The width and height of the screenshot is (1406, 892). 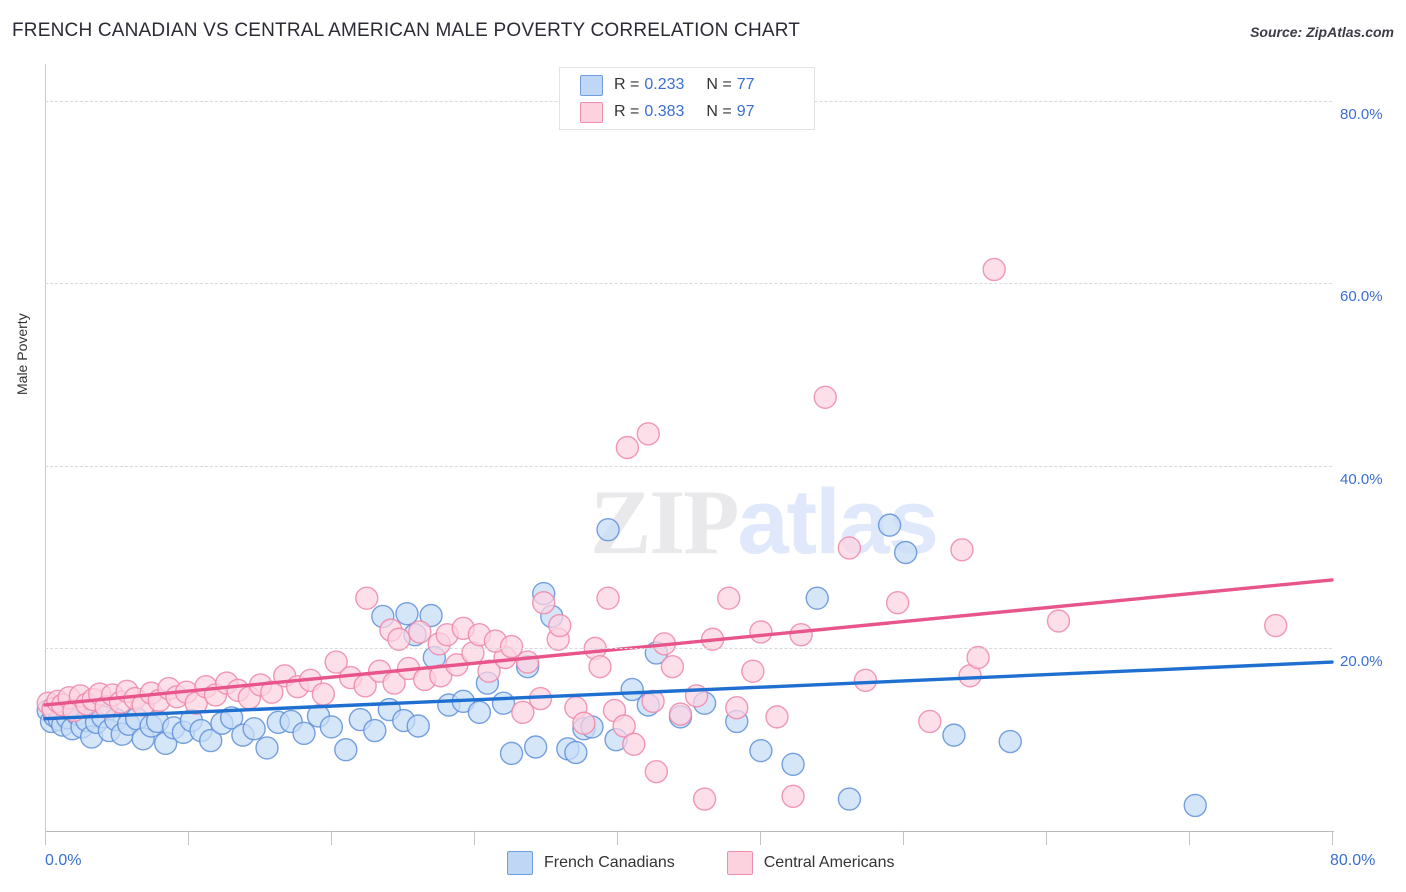 I want to click on pink-n-value: 97, so click(x=745, y=111).